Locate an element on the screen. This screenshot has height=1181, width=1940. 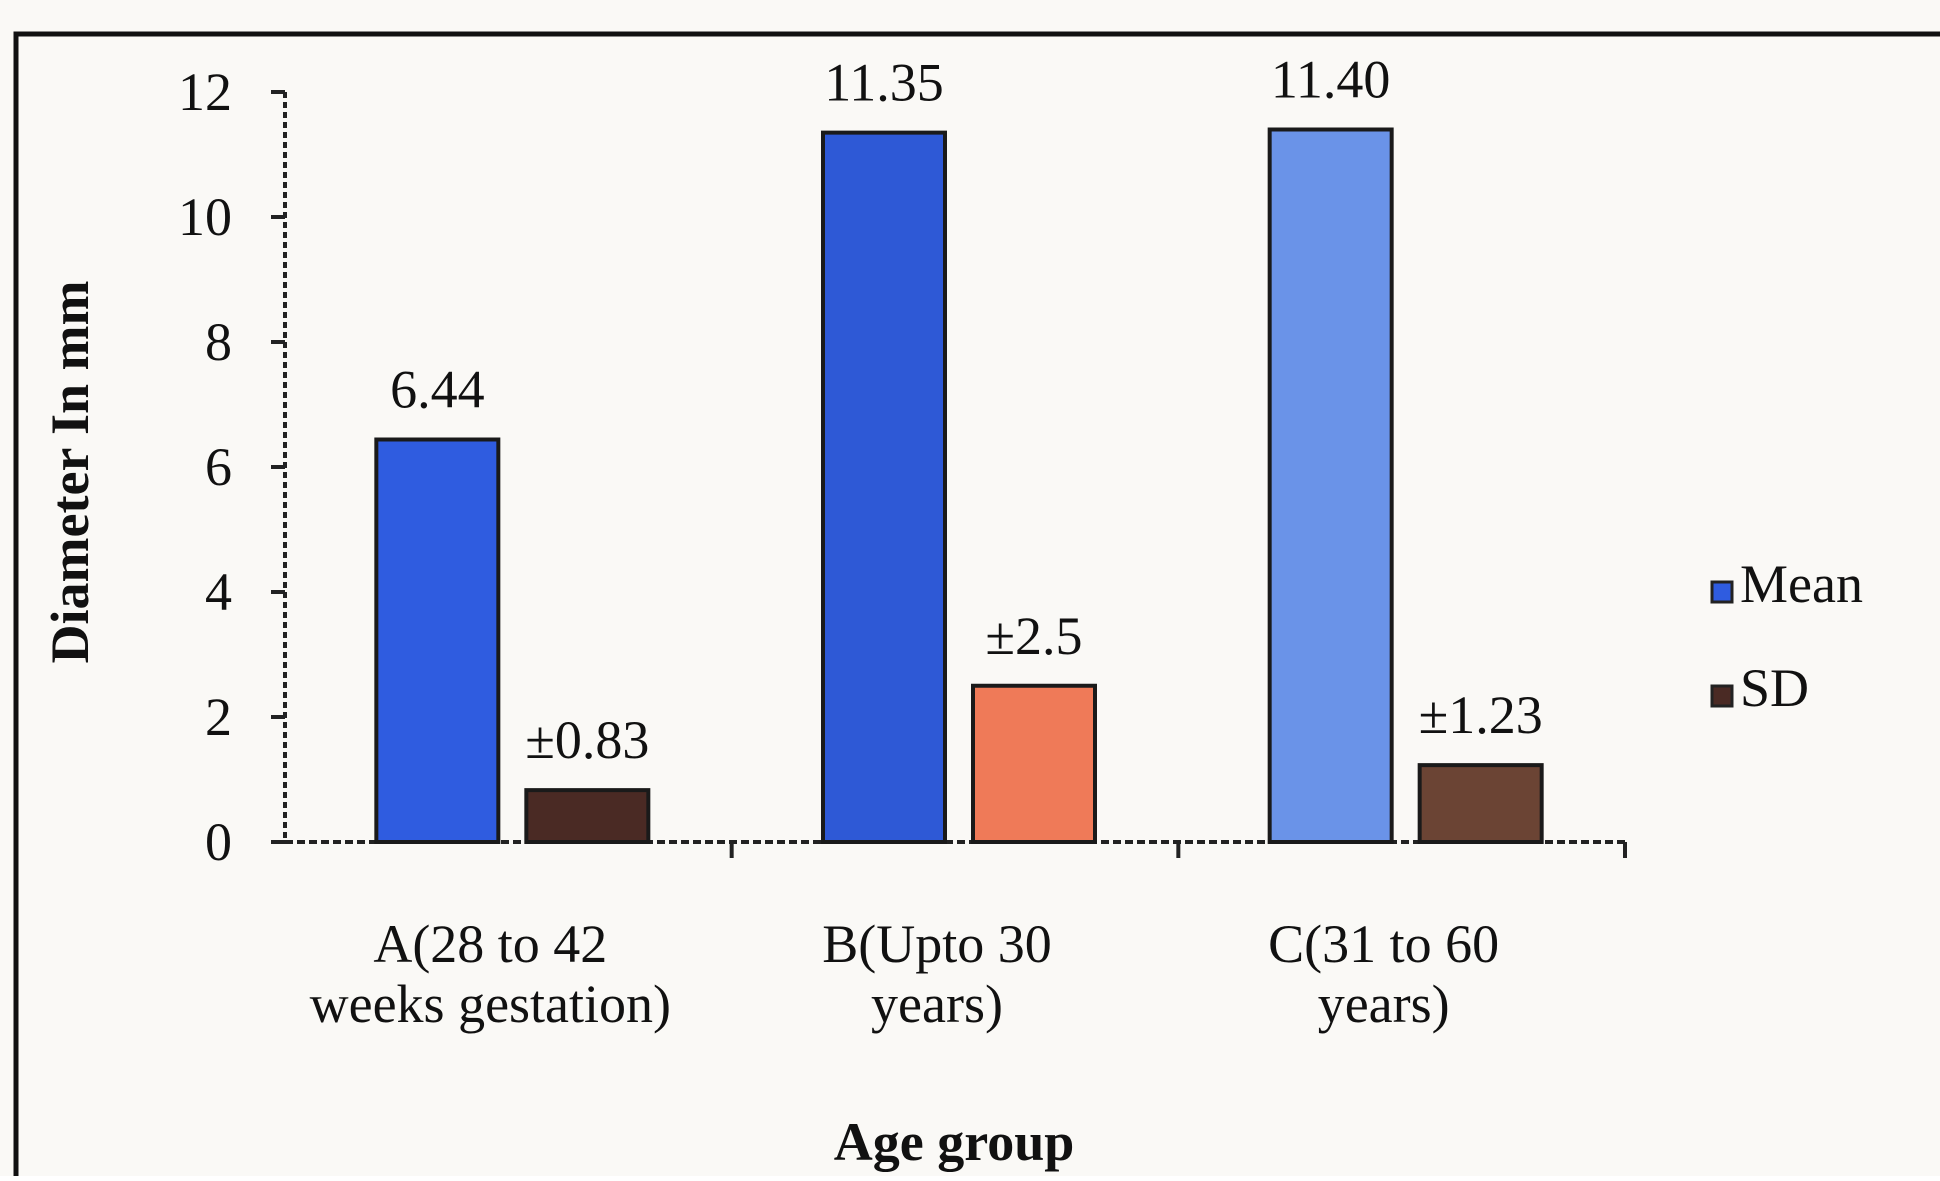
x-tick-label: A(28 to 42 is located at coordinates (490, 944).